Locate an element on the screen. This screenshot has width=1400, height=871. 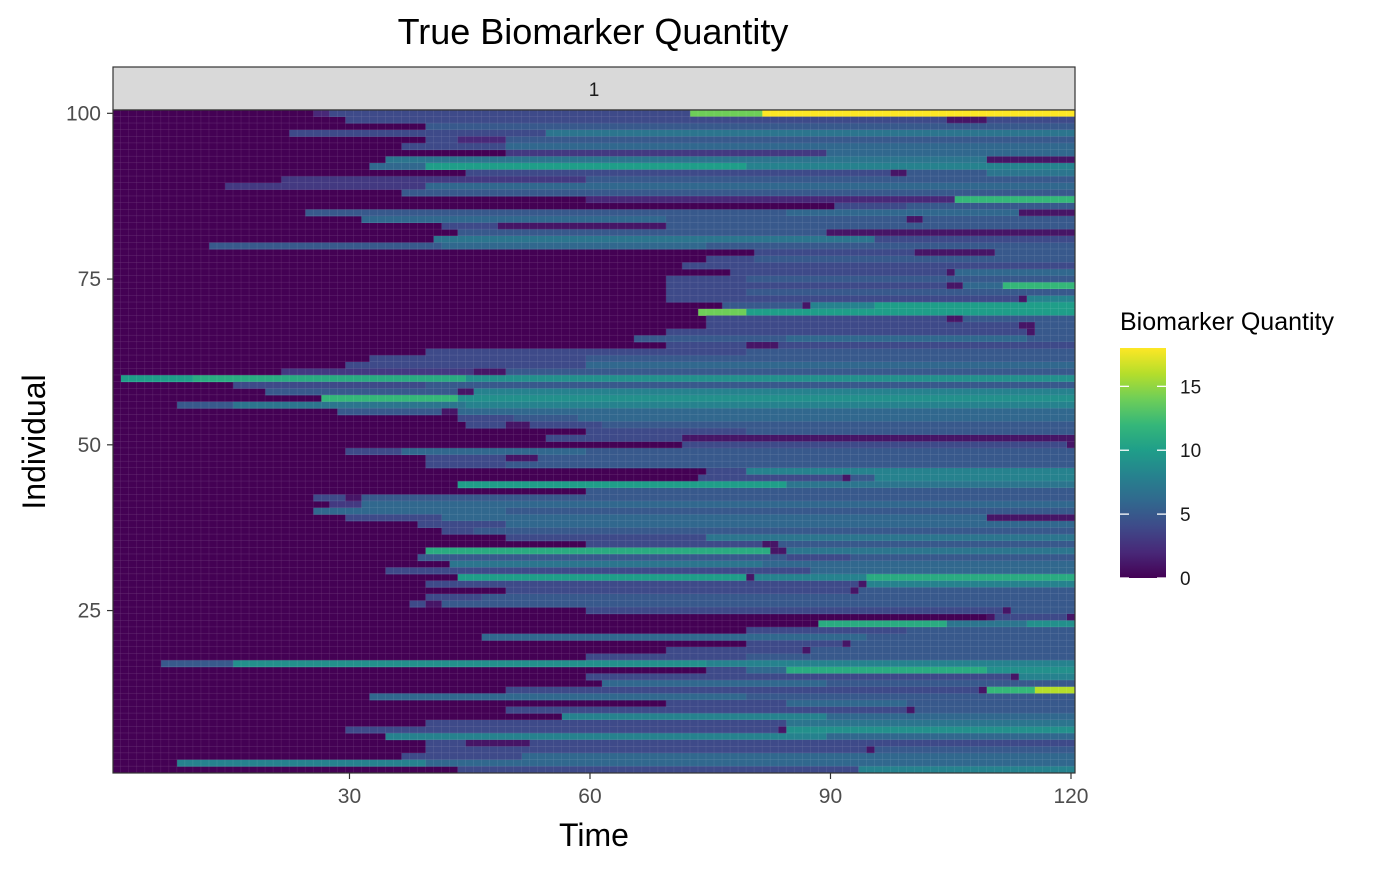
chart-title: True Biomarker Quantity is located at coordinates (593, 31).